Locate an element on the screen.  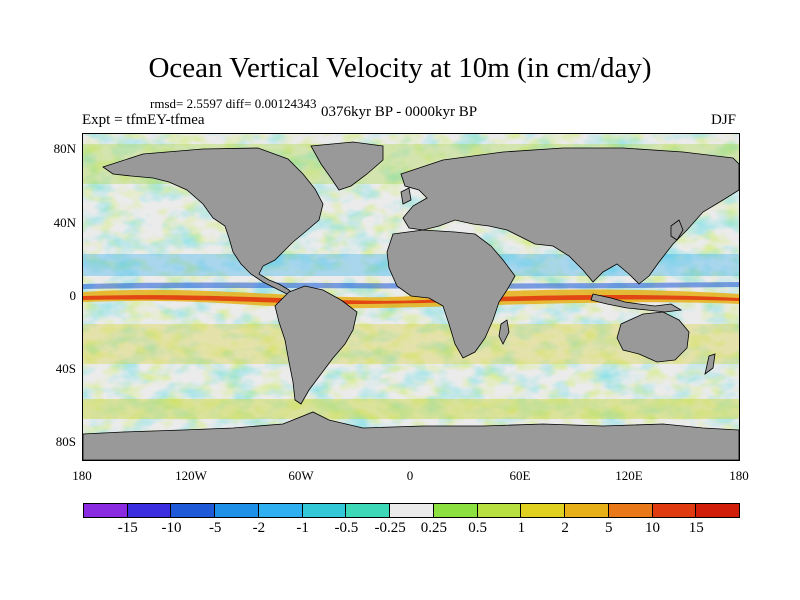
colorbar-label: -5 is located at coordinates (215, 528).